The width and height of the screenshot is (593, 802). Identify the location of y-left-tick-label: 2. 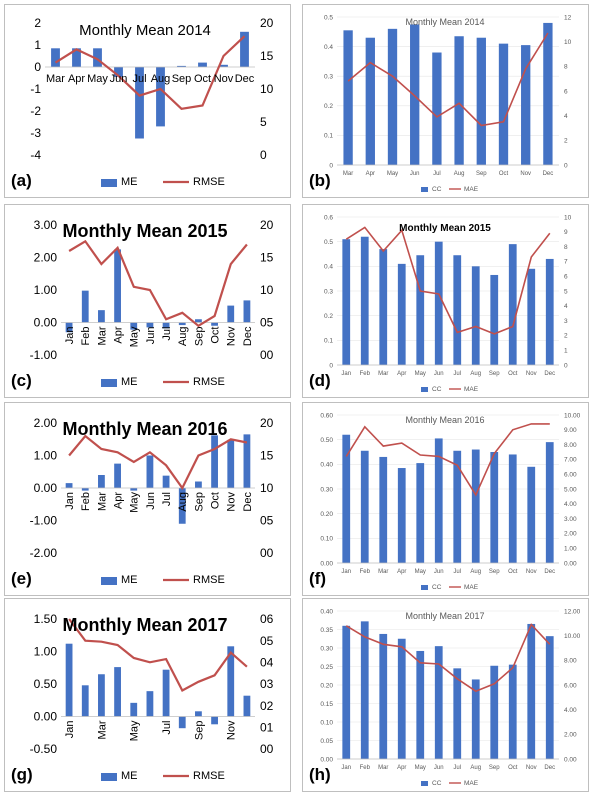
(37, 23).